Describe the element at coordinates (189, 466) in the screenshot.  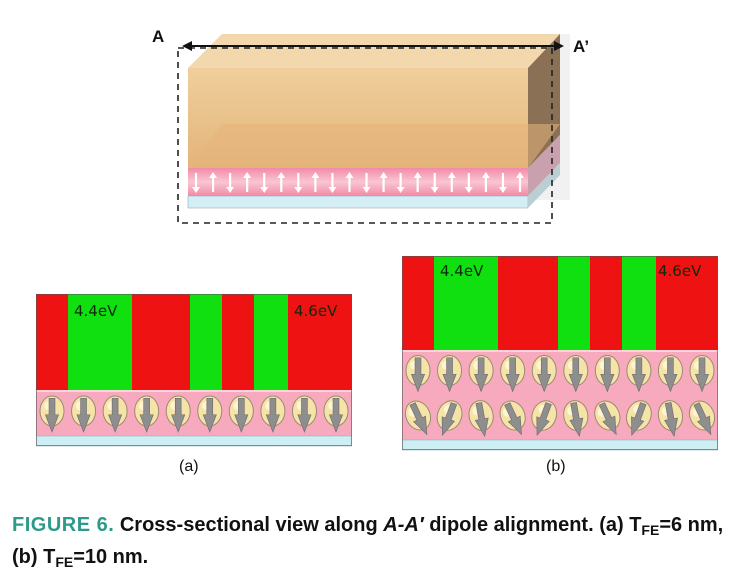
I see `panel-a-label: (a)` at that location.